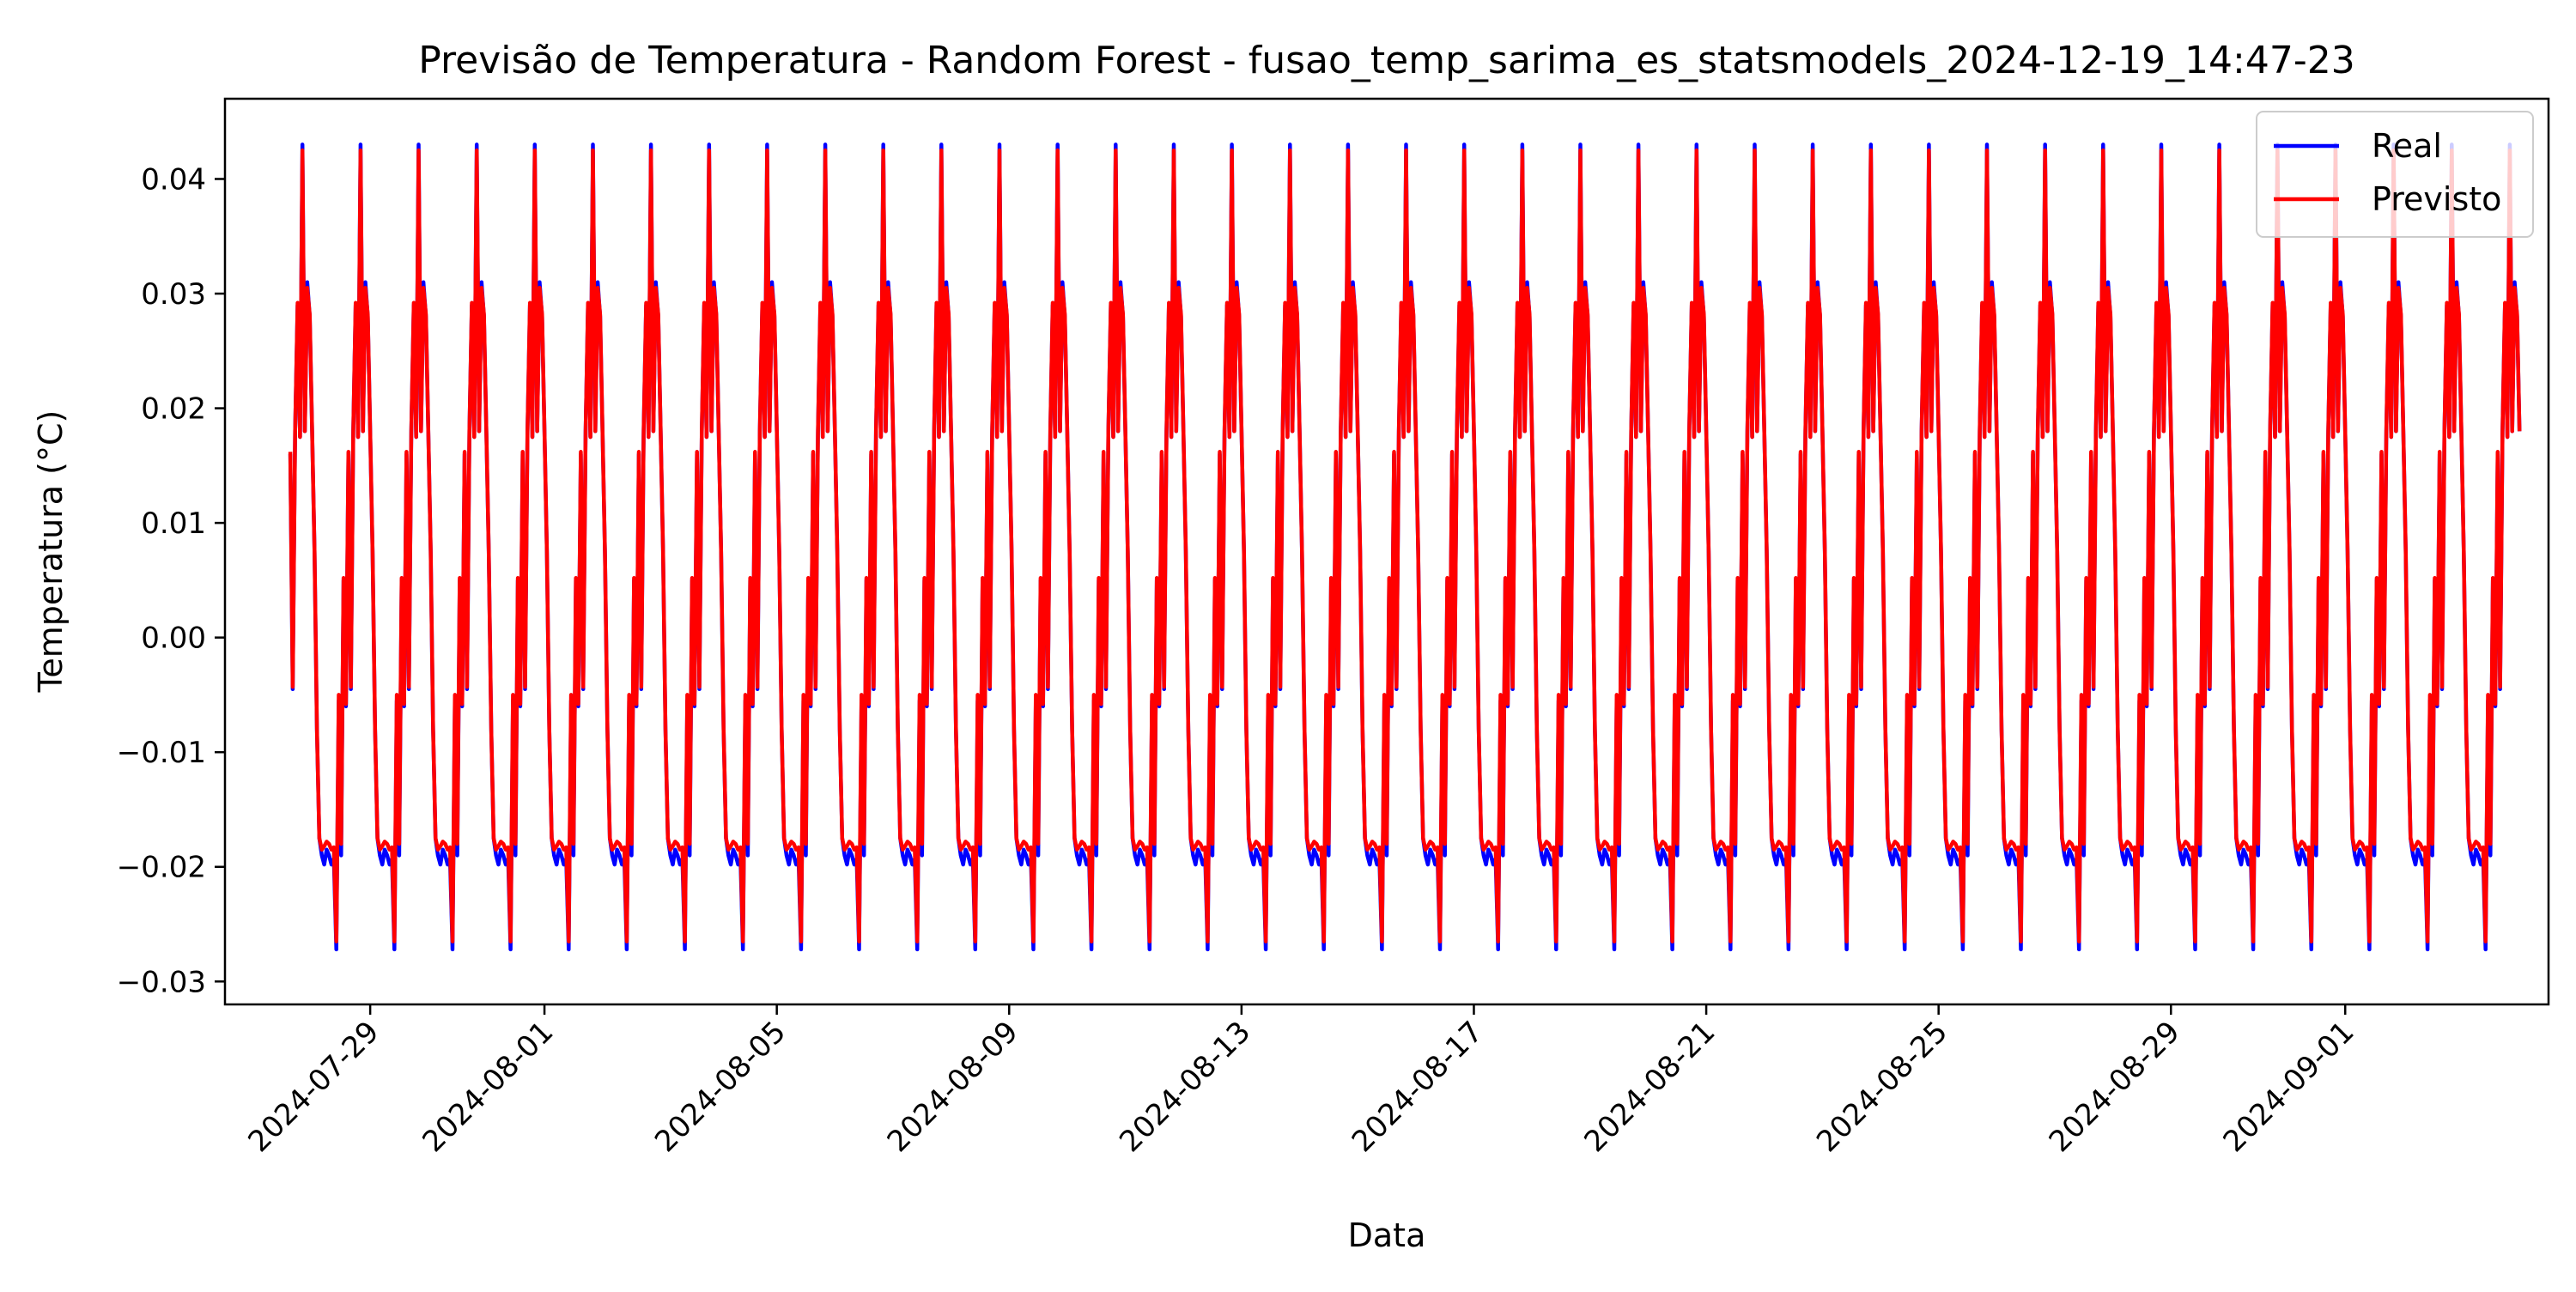 The image size is (2576, 1292). I want to click on legend-label-previsto: Previsto, so click(2436, 199).